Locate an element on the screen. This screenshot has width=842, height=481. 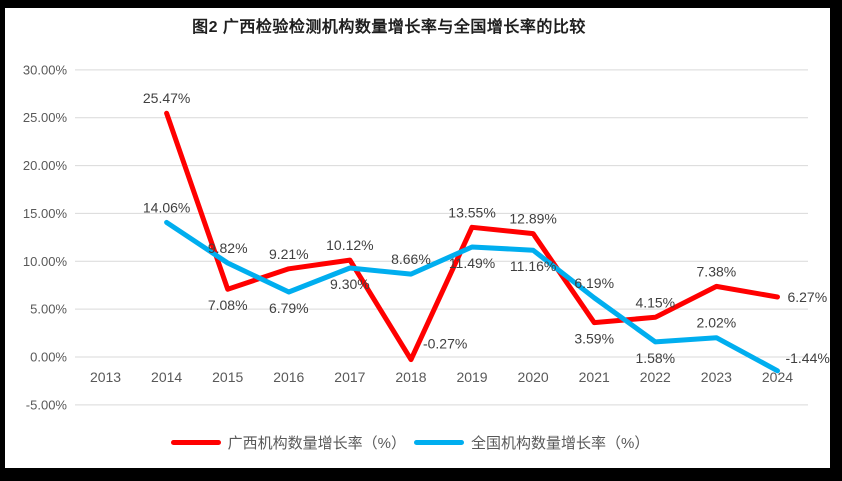
chart-legend: 广西机构数量增长率（%） 全国机构数量增长率（%） is located at coordinates (421, 442).